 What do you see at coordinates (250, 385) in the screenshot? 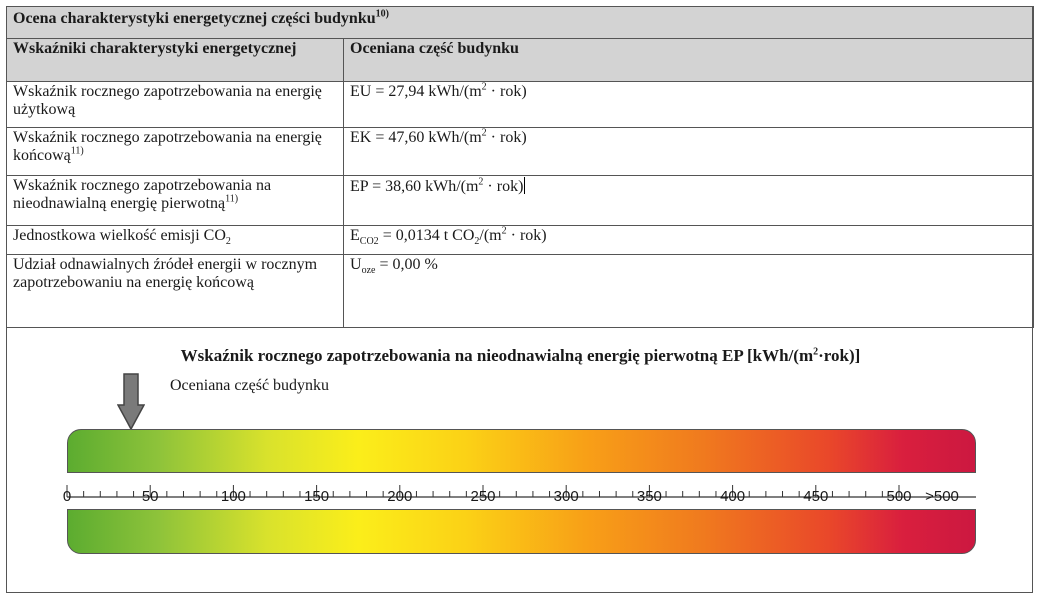
I see `marker-label: Oceniana część budynku` at bounding box center [250, 385].